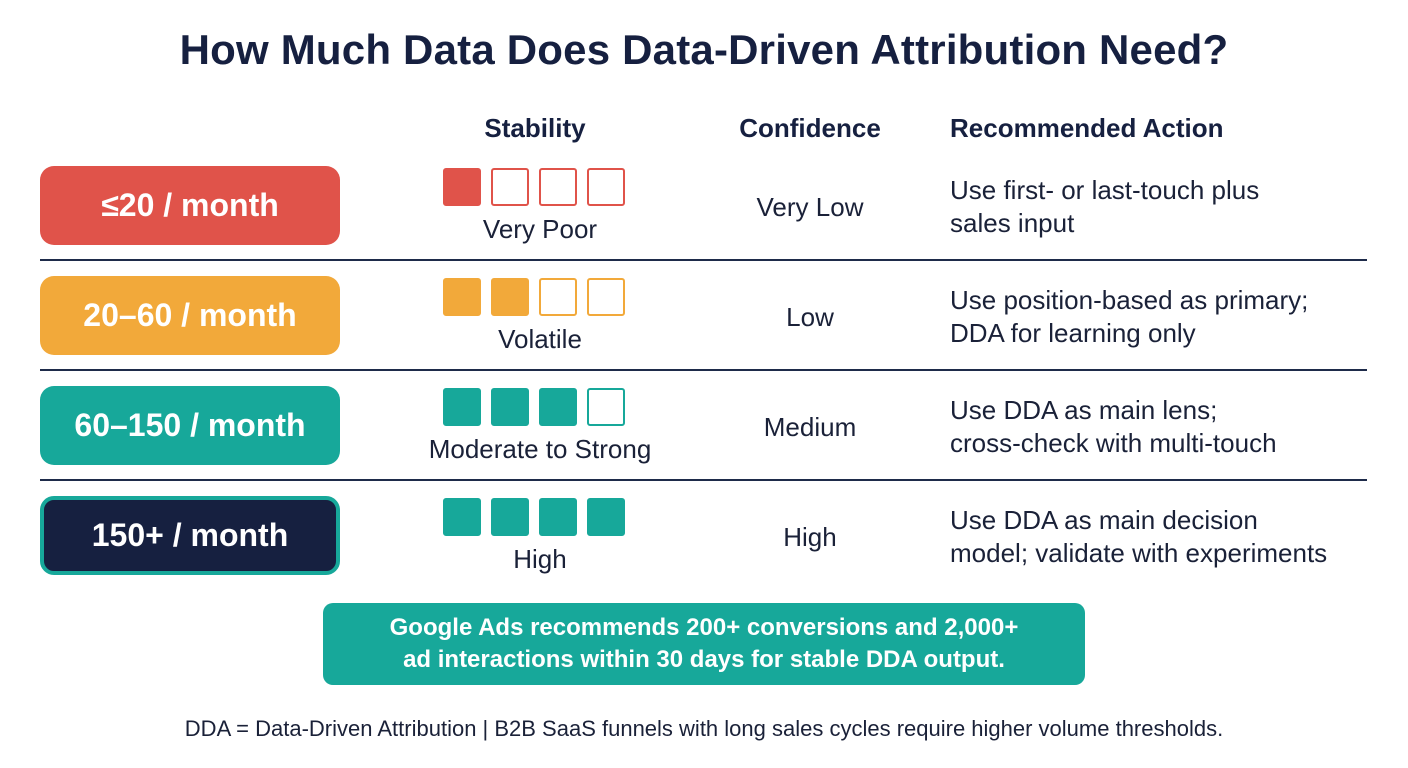  I want to click on confidence-header: Confidence, so click(810, 128).